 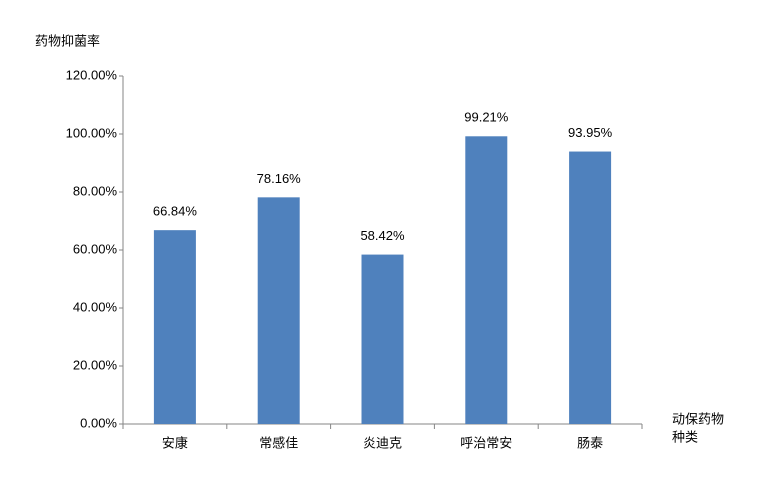 I want to click on data-label: 99.21%, so click(x=486, y=117).